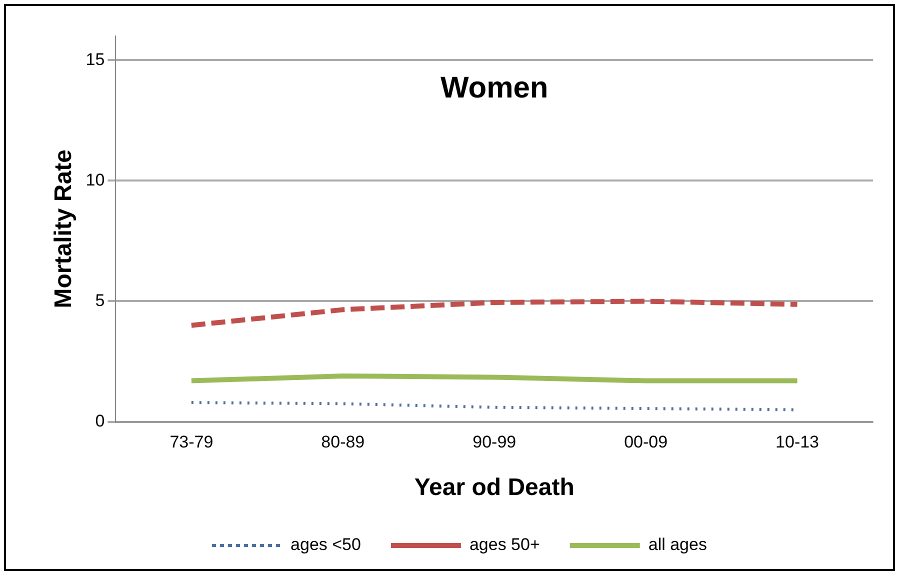 The width and height of the screenshot is (899, 575). Describe the element at coordinates (100, 300) in the screenshot. I see `y-tick-label: 5` at that location.